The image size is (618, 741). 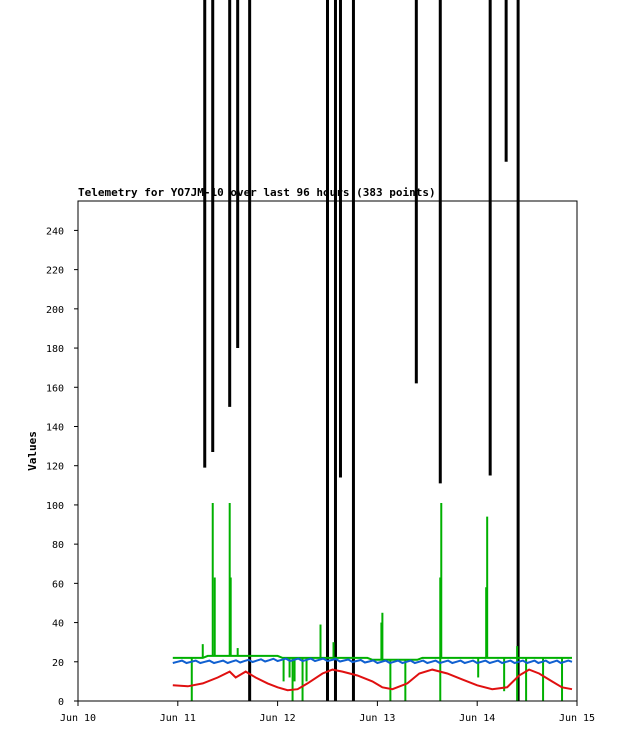 What do you see at coordinates (55, 271) in the screenshot?
I see `y-tick-label: 220` at bounding box center [55, 271].